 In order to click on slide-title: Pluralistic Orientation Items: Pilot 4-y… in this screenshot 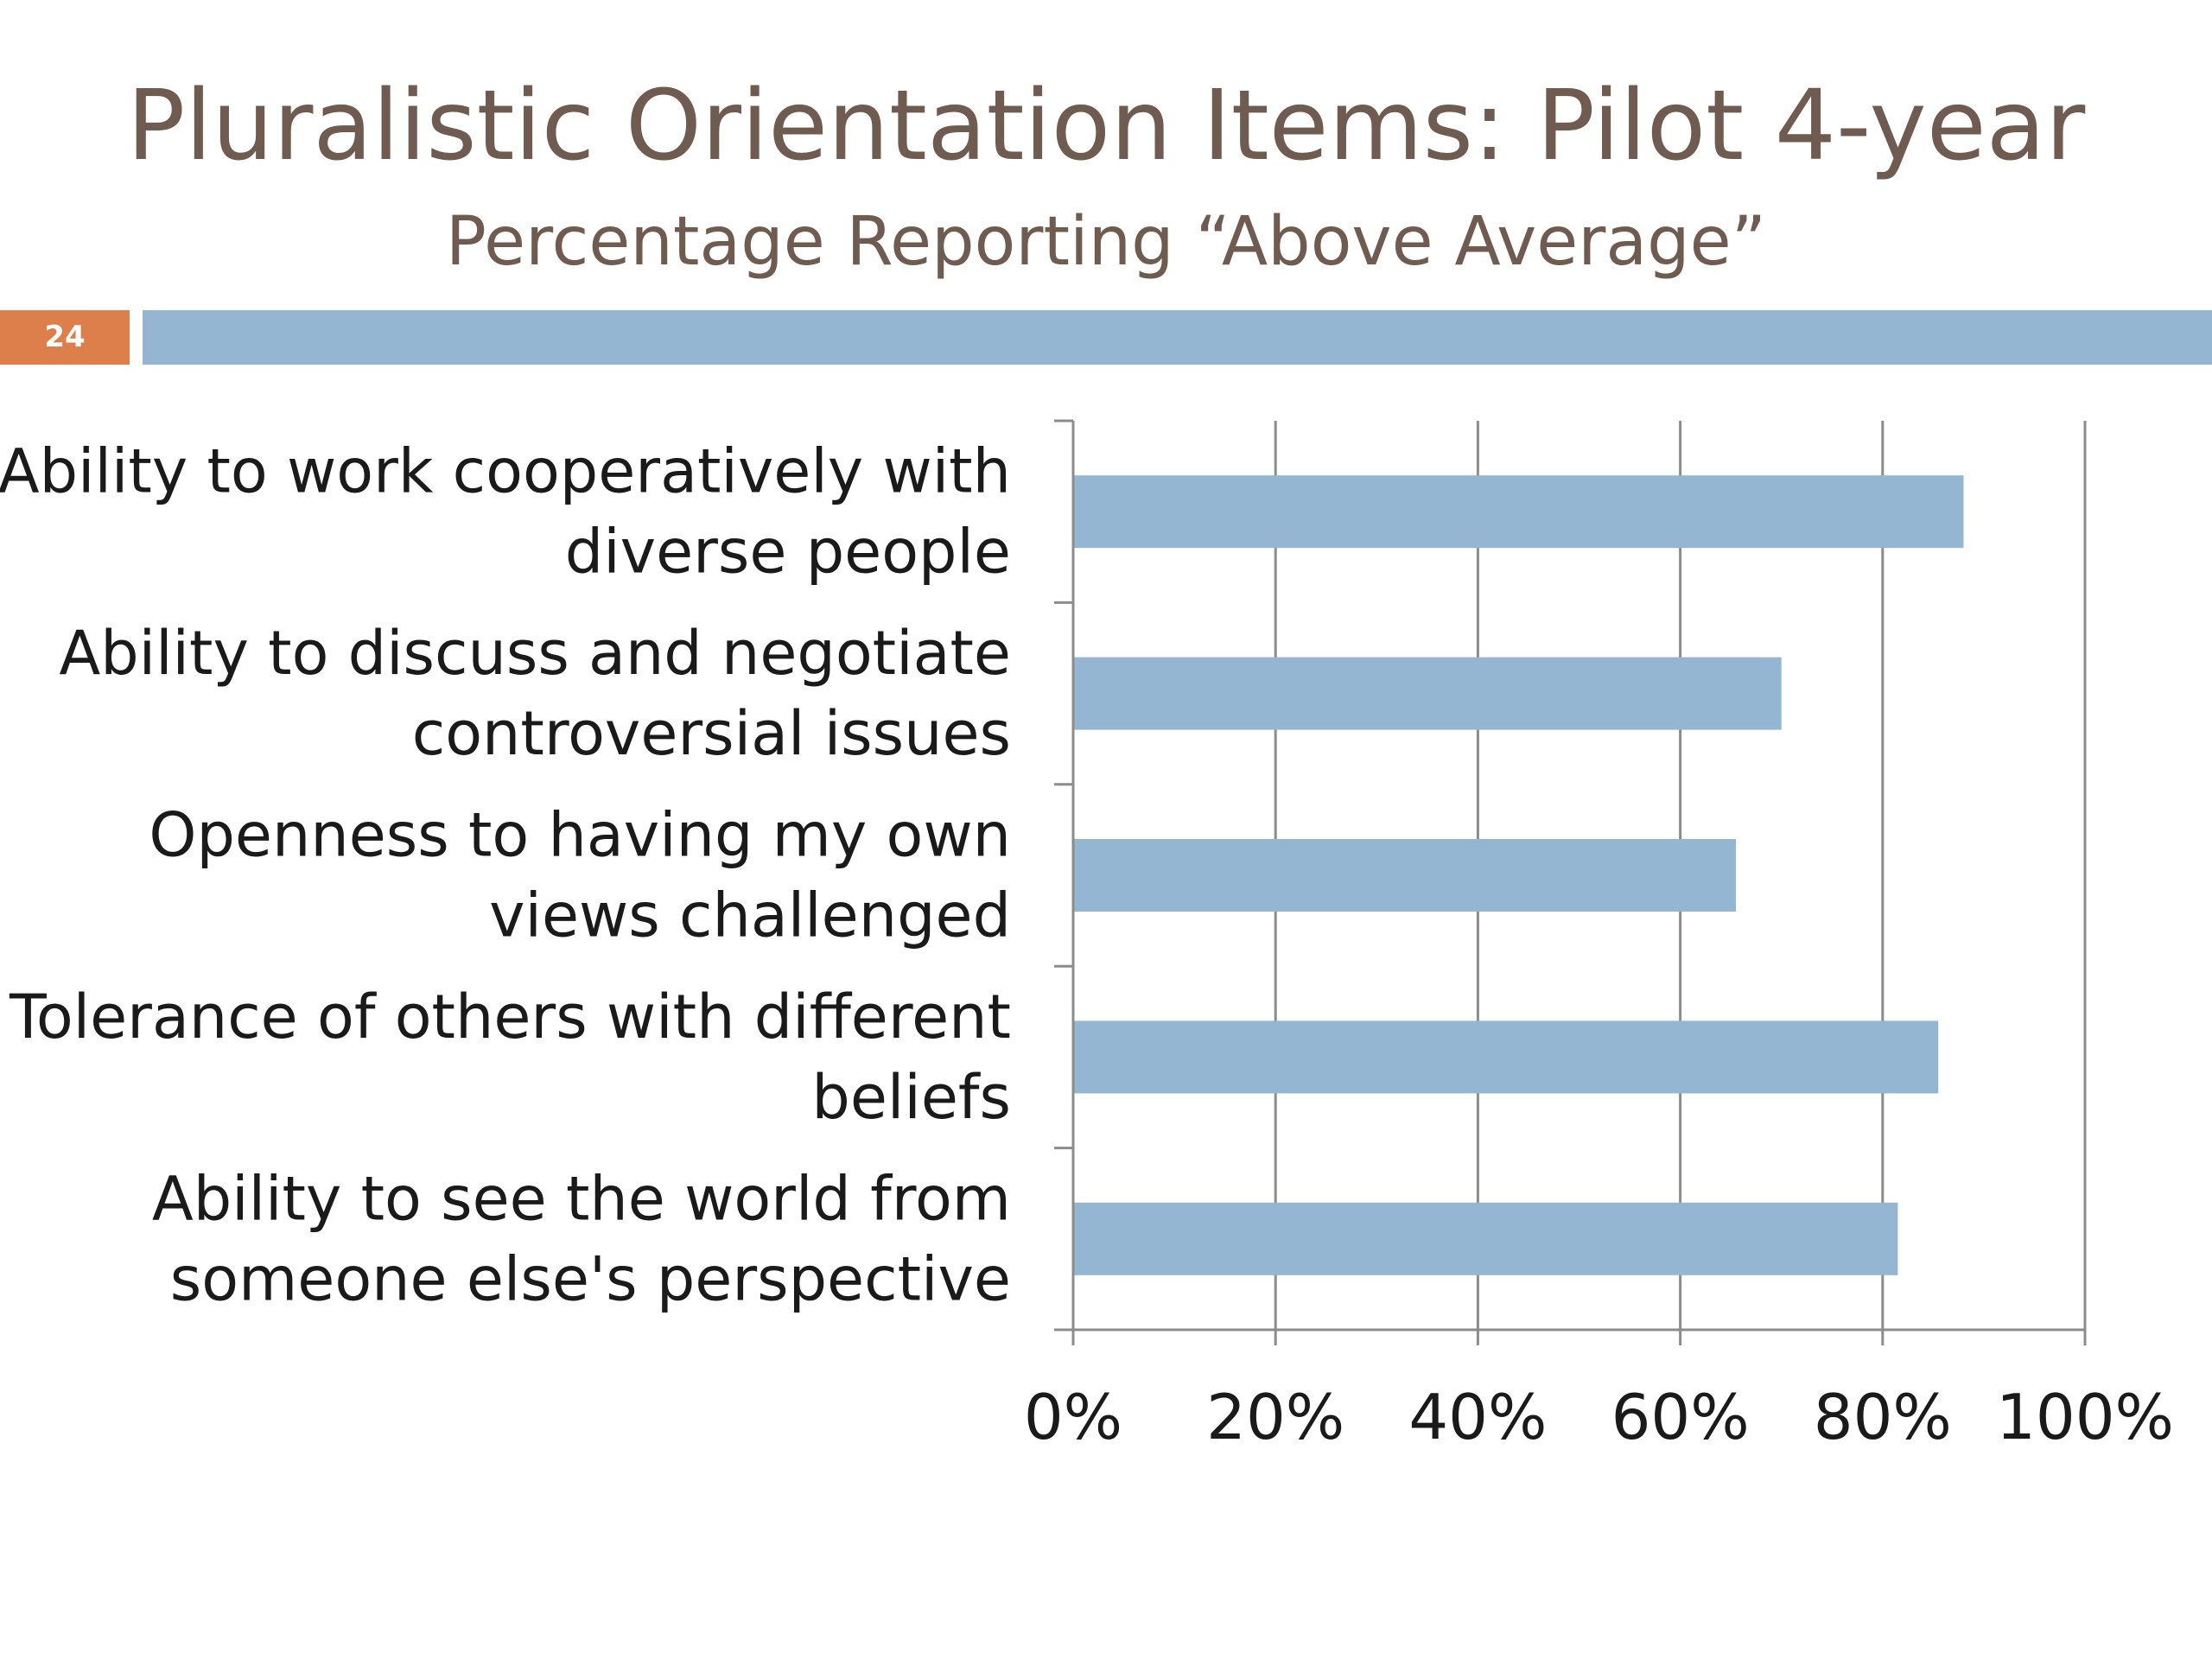, I will do `click(1106, 126)`.